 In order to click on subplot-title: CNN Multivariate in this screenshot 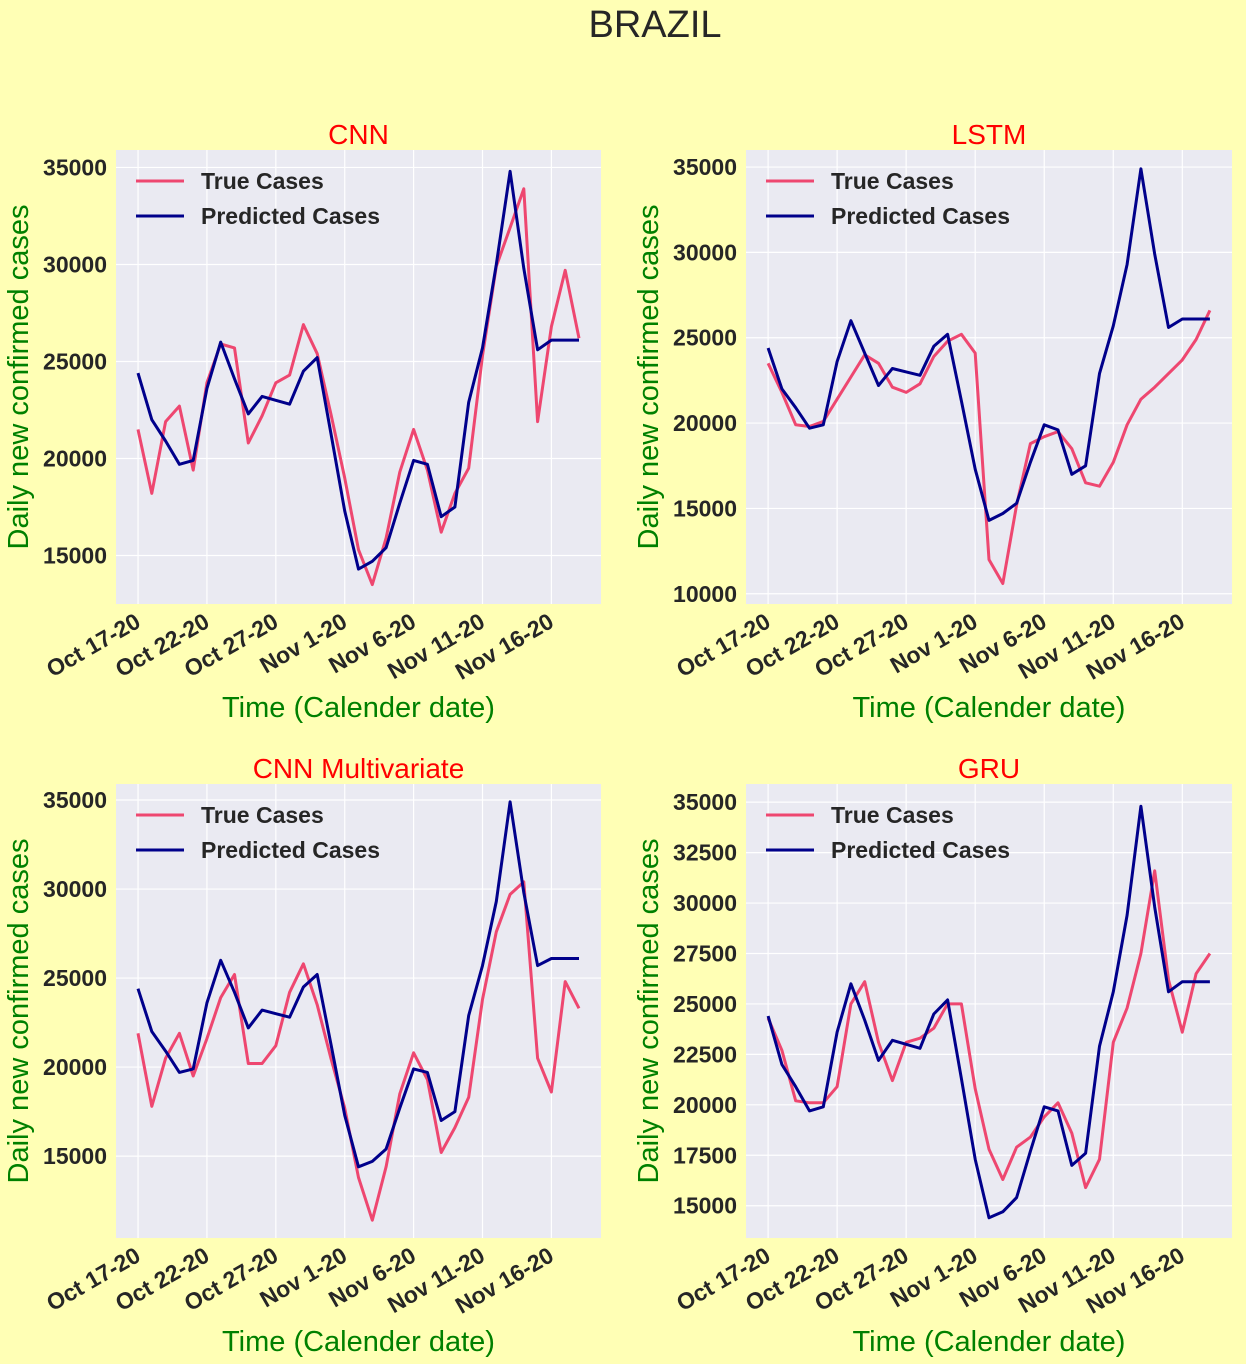, I will do `click(359, 768)`.